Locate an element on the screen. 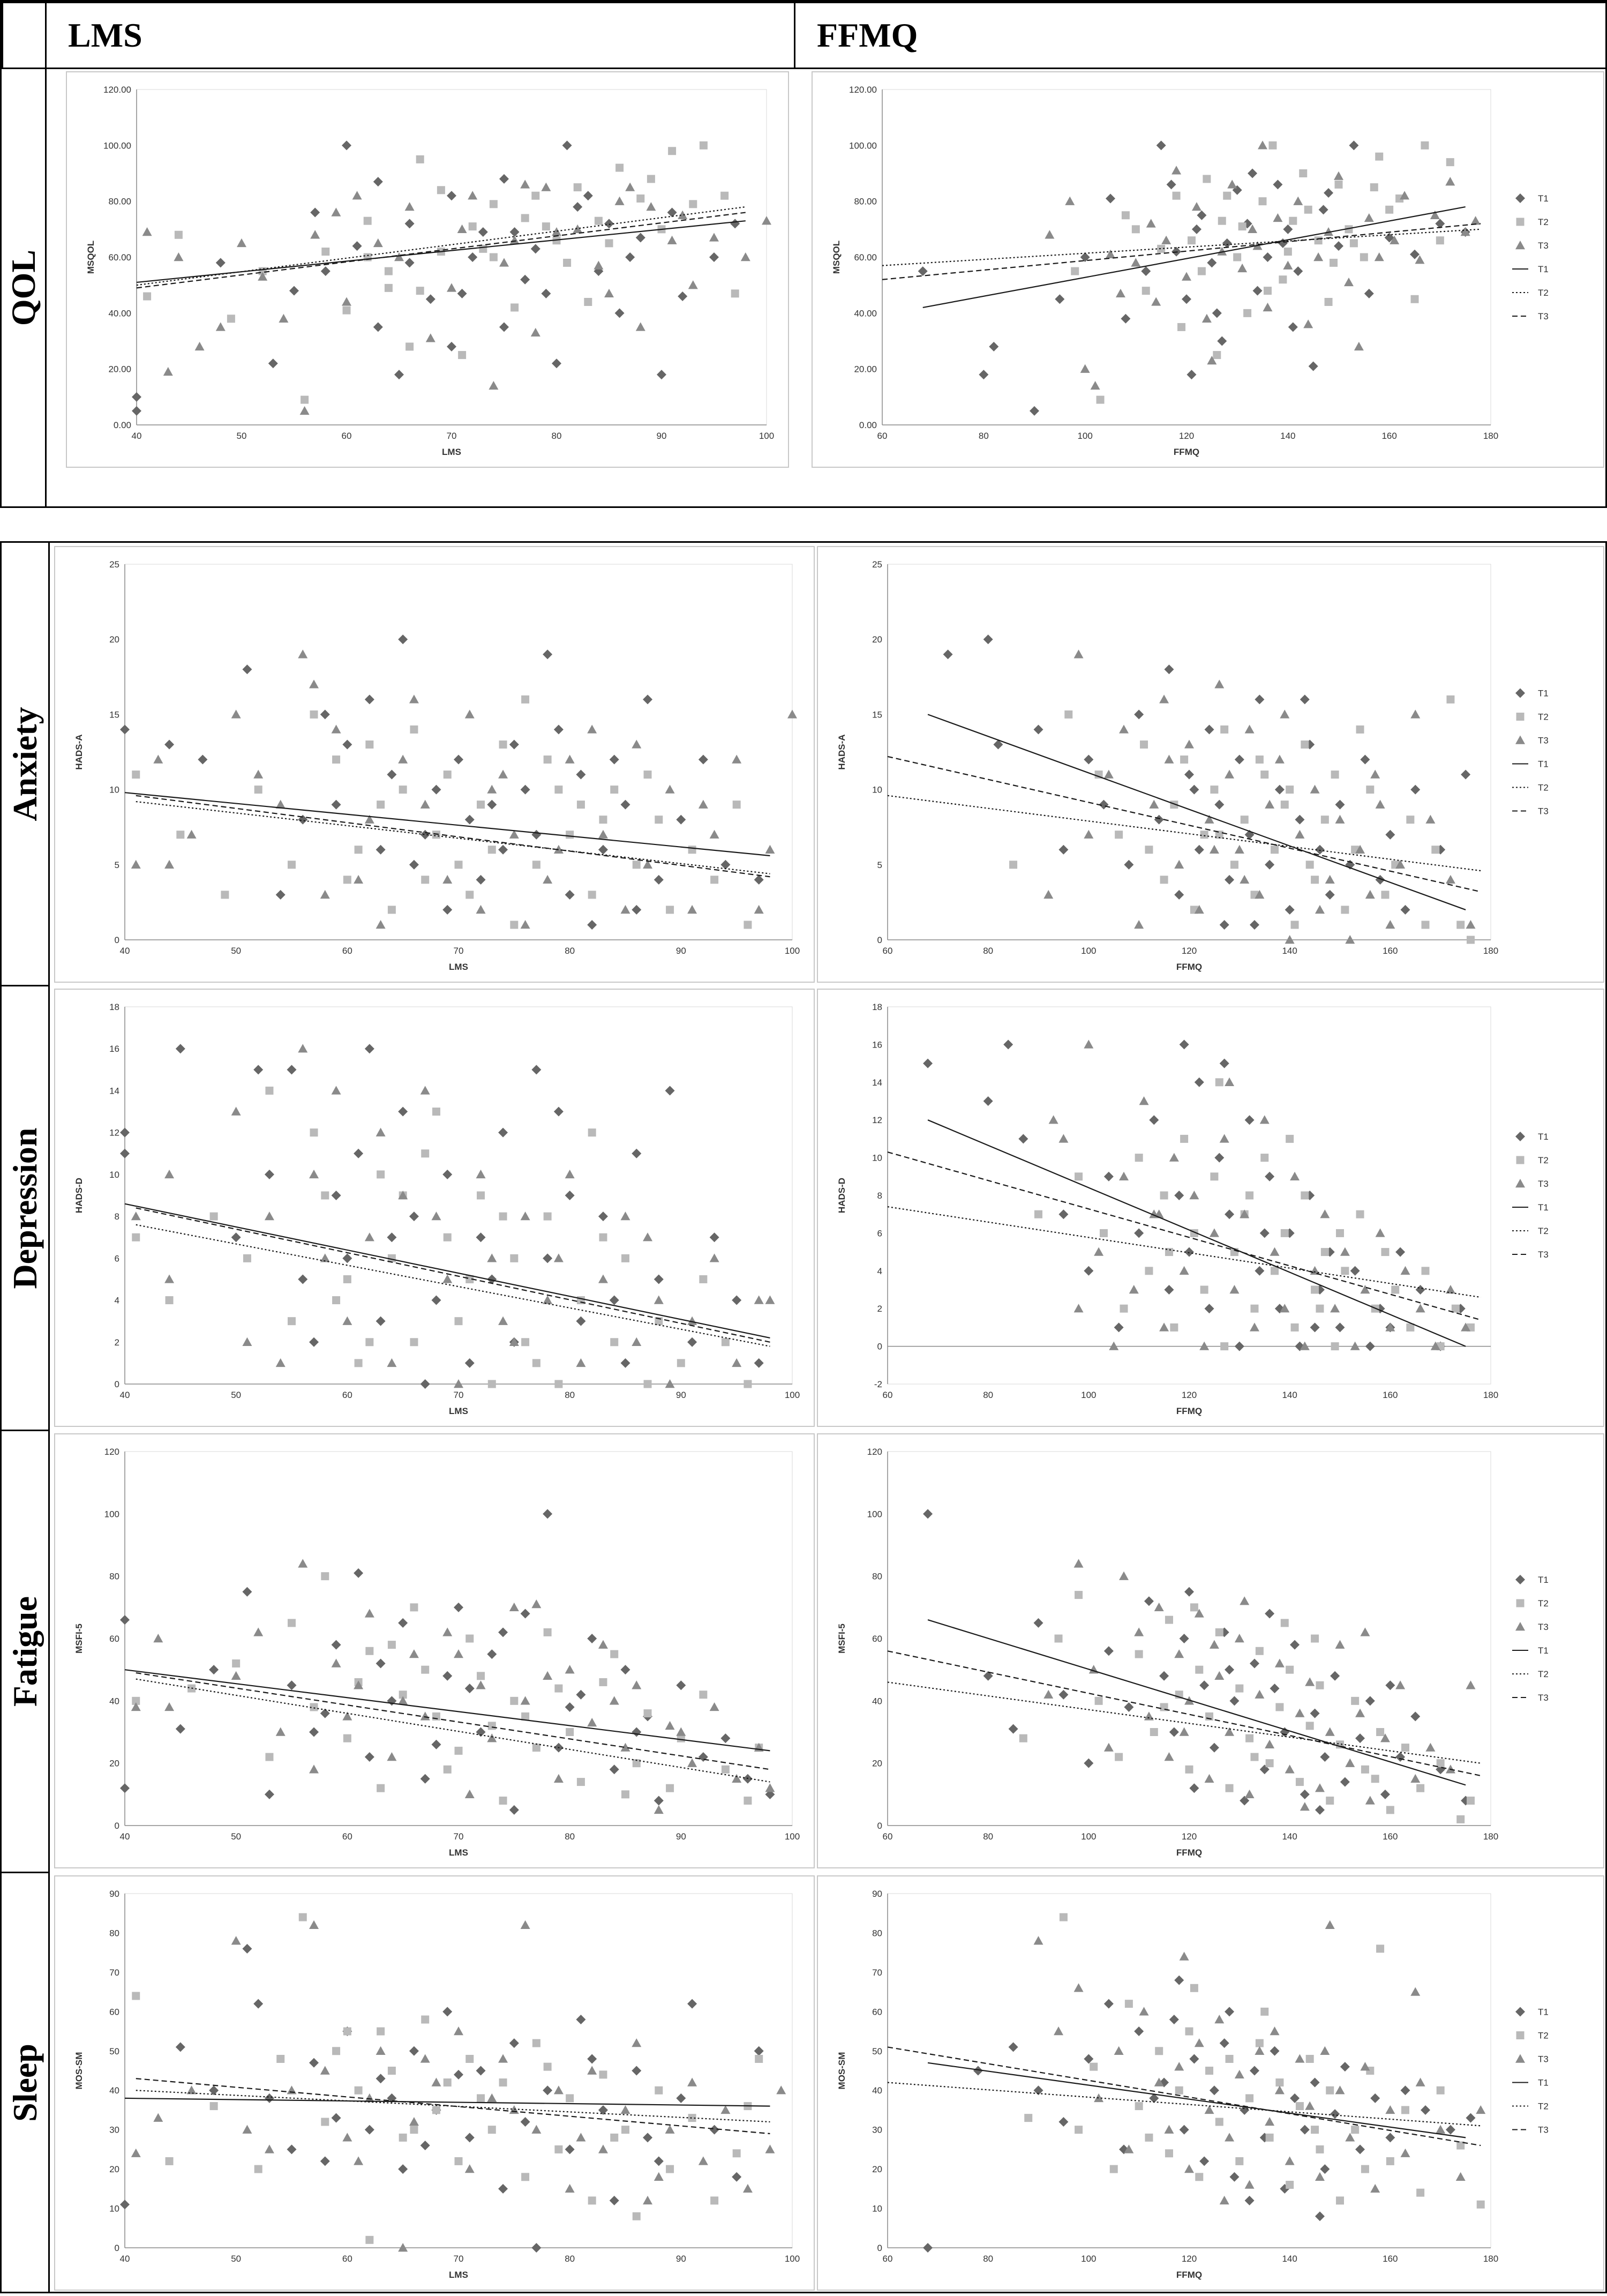  y-tick-label: 50 is located at coordinates (877, 2051).